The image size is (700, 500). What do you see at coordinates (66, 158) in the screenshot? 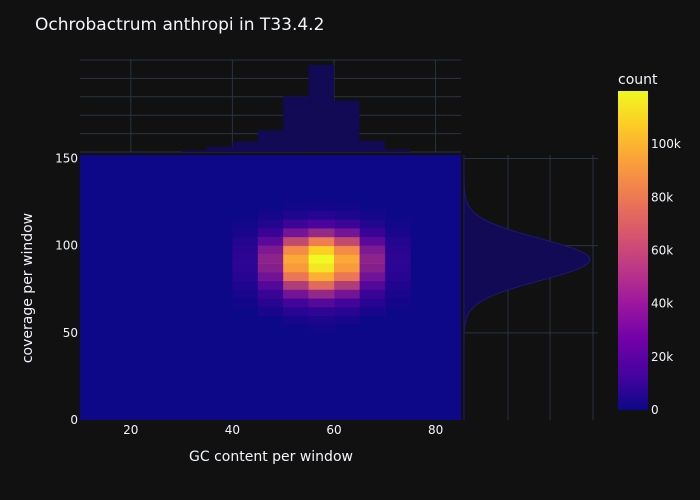
I see `y-tick-label-150: 150` at bounding box center [66, 158].